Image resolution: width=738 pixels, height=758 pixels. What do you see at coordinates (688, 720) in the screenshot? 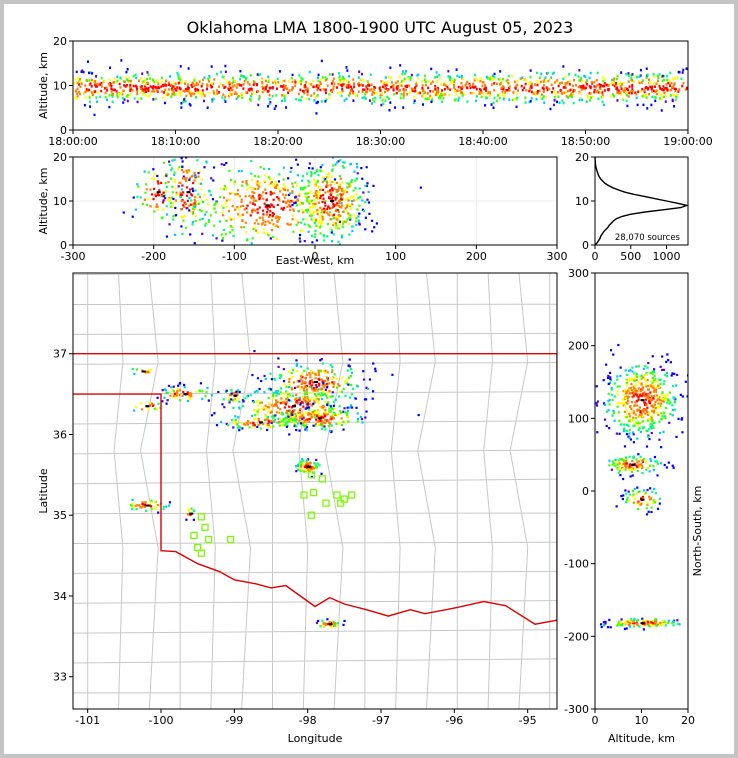
I see `x-tick-label: 20` at bounding box center [688, 720].